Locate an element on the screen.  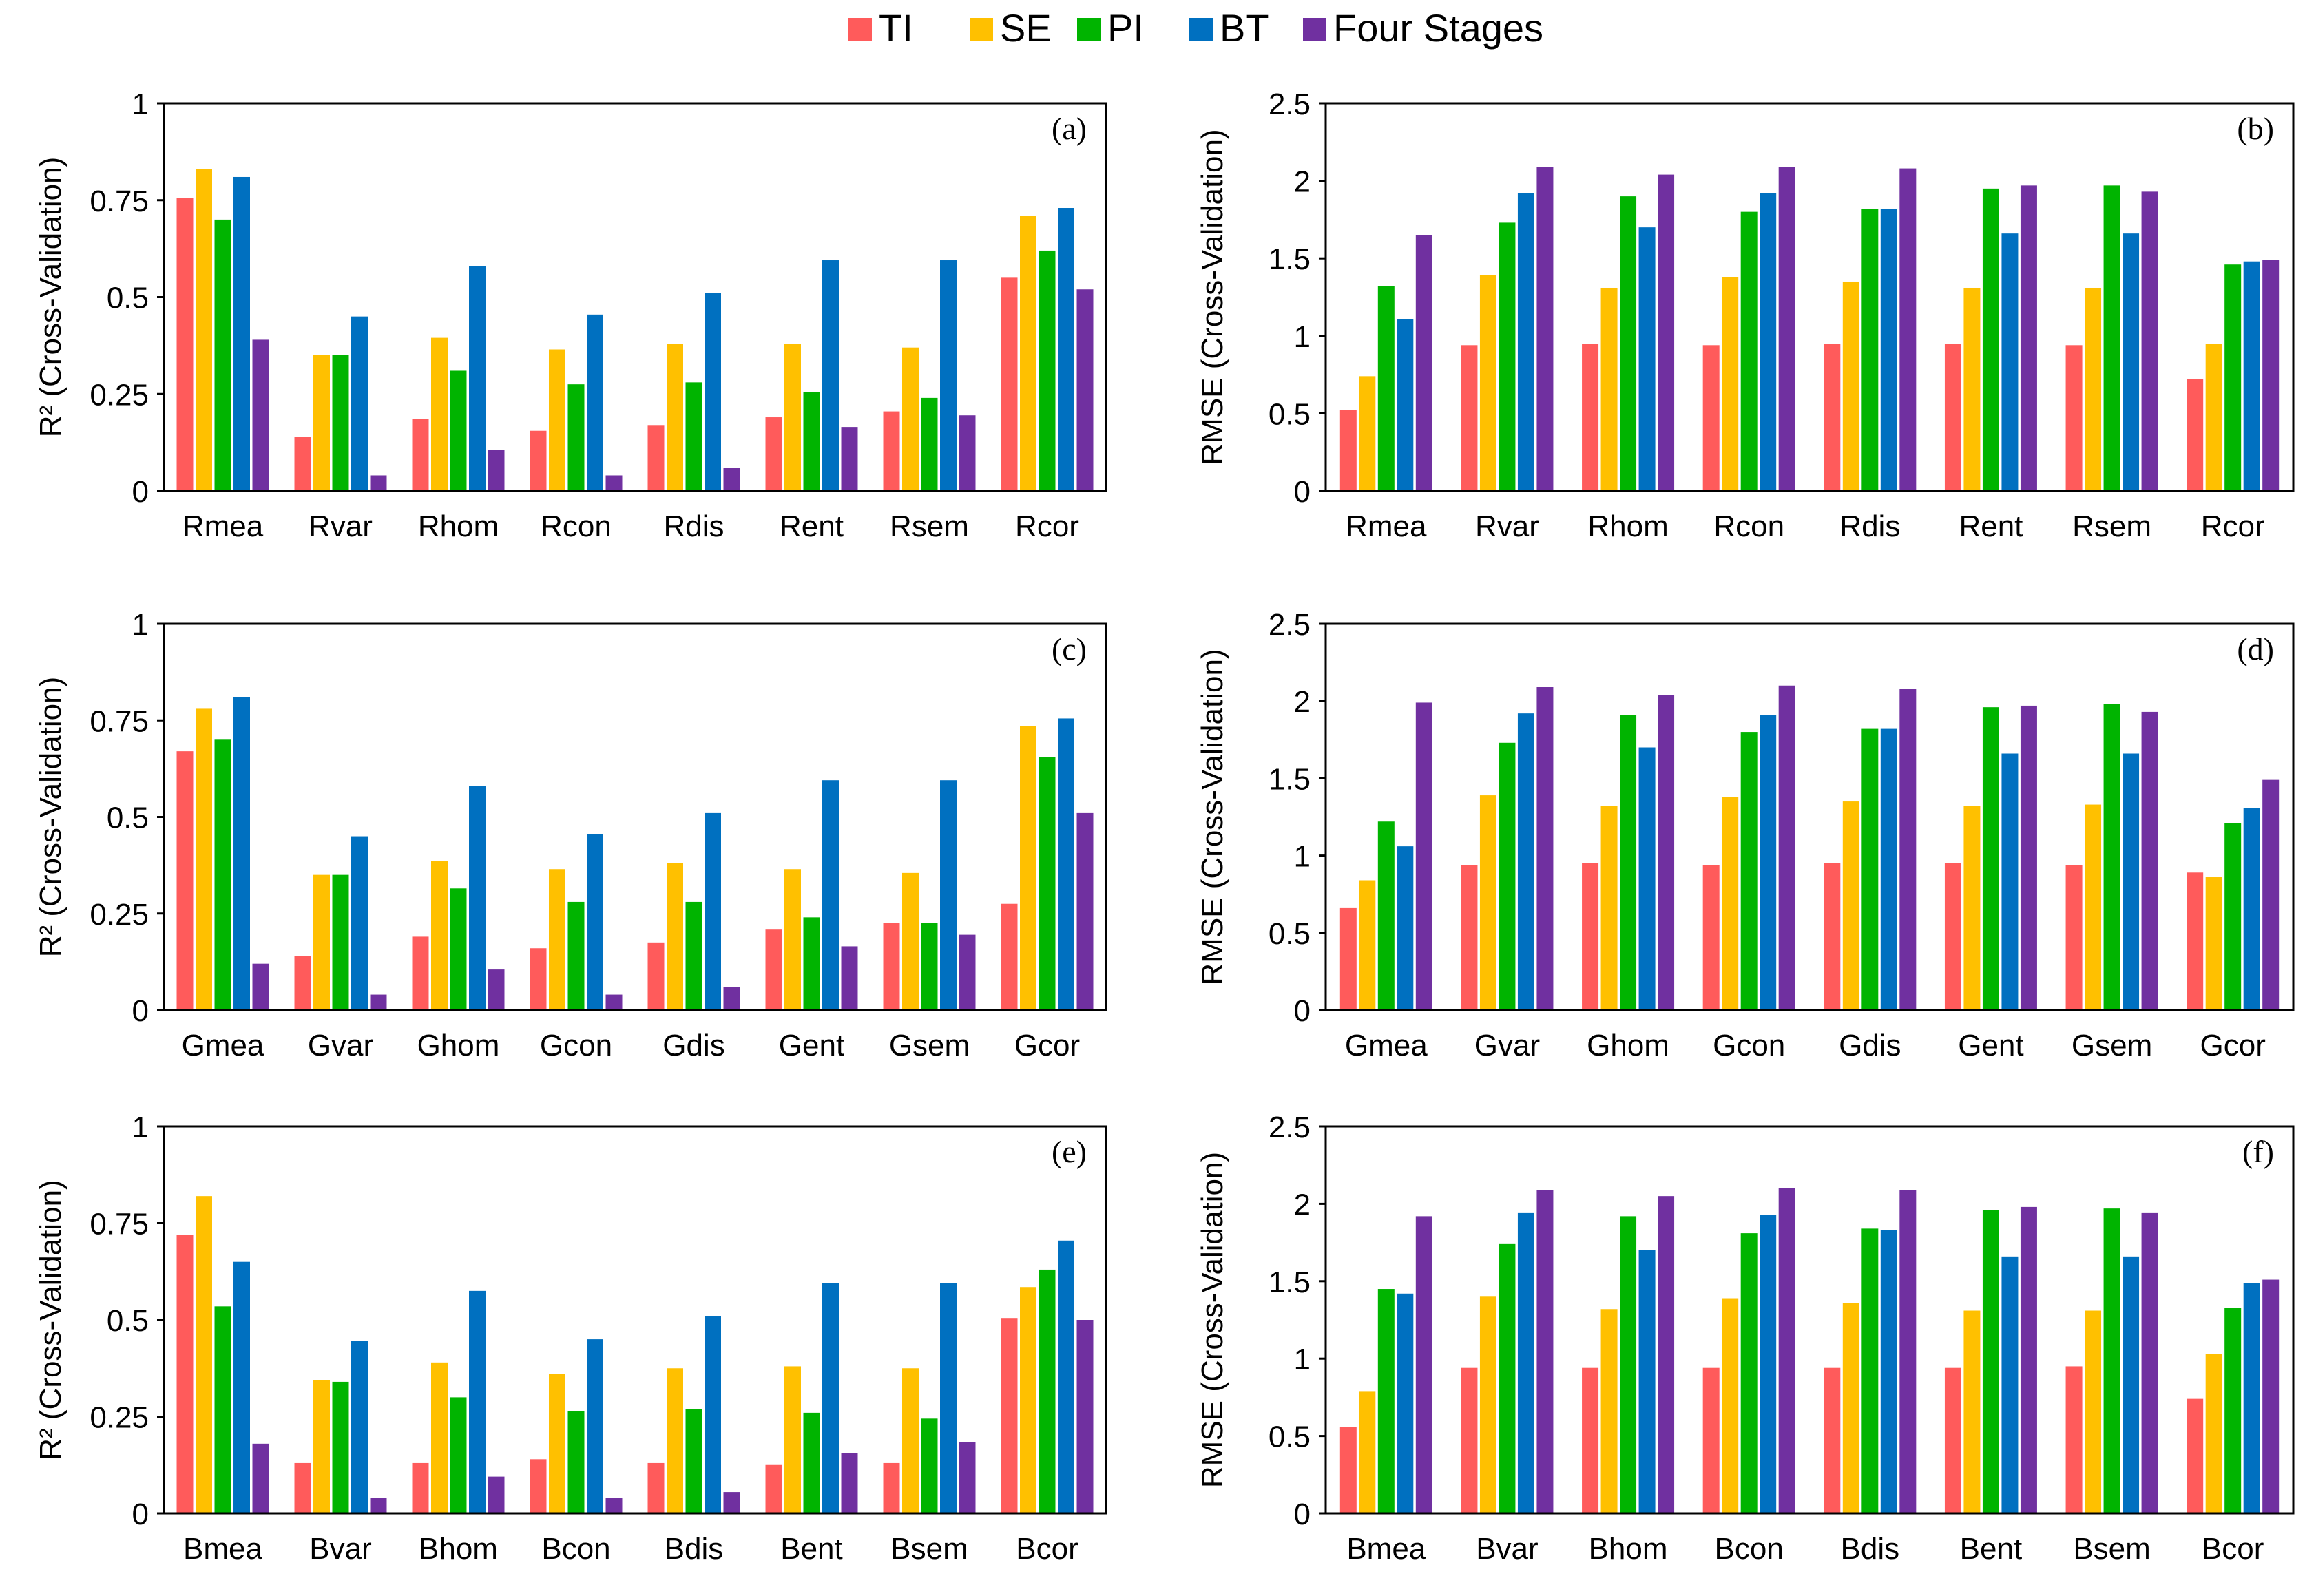
bar-pi-bhom is located at coordinates (458, 1455).